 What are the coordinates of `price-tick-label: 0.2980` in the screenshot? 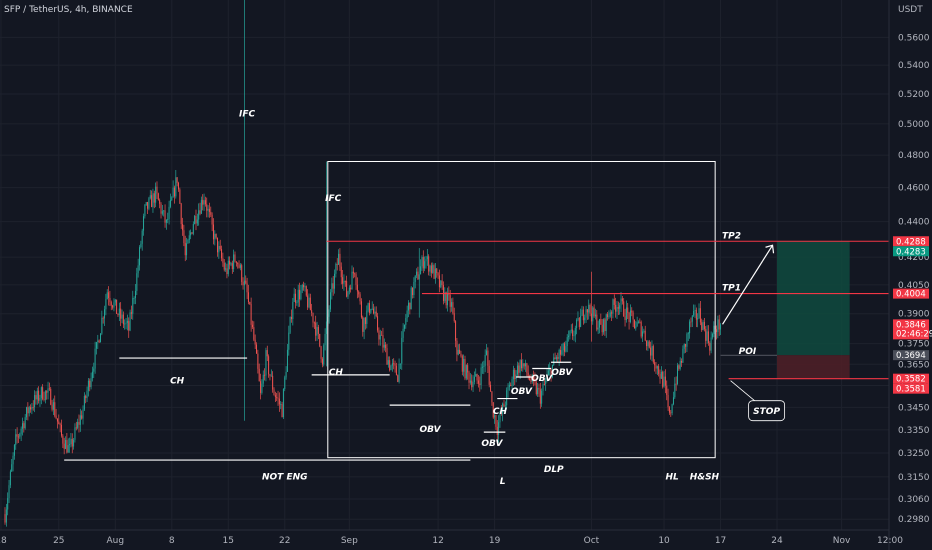 It's located at (914, 520).